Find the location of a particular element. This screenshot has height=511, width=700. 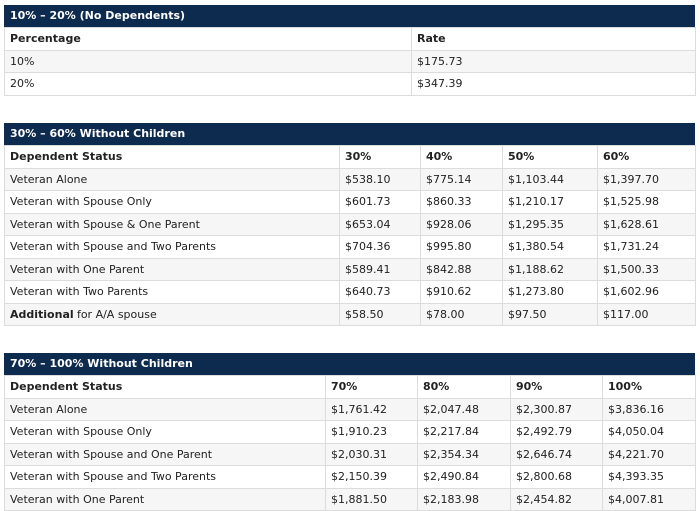

table-cell: $842.88 is located at coordinates (461, 269).